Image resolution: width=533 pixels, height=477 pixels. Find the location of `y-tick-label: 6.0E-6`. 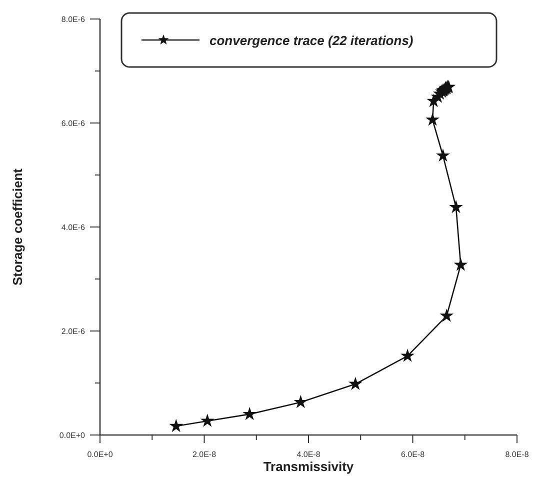

y-tick-label: 6.0E-6 is located at coordinates (73, 123).